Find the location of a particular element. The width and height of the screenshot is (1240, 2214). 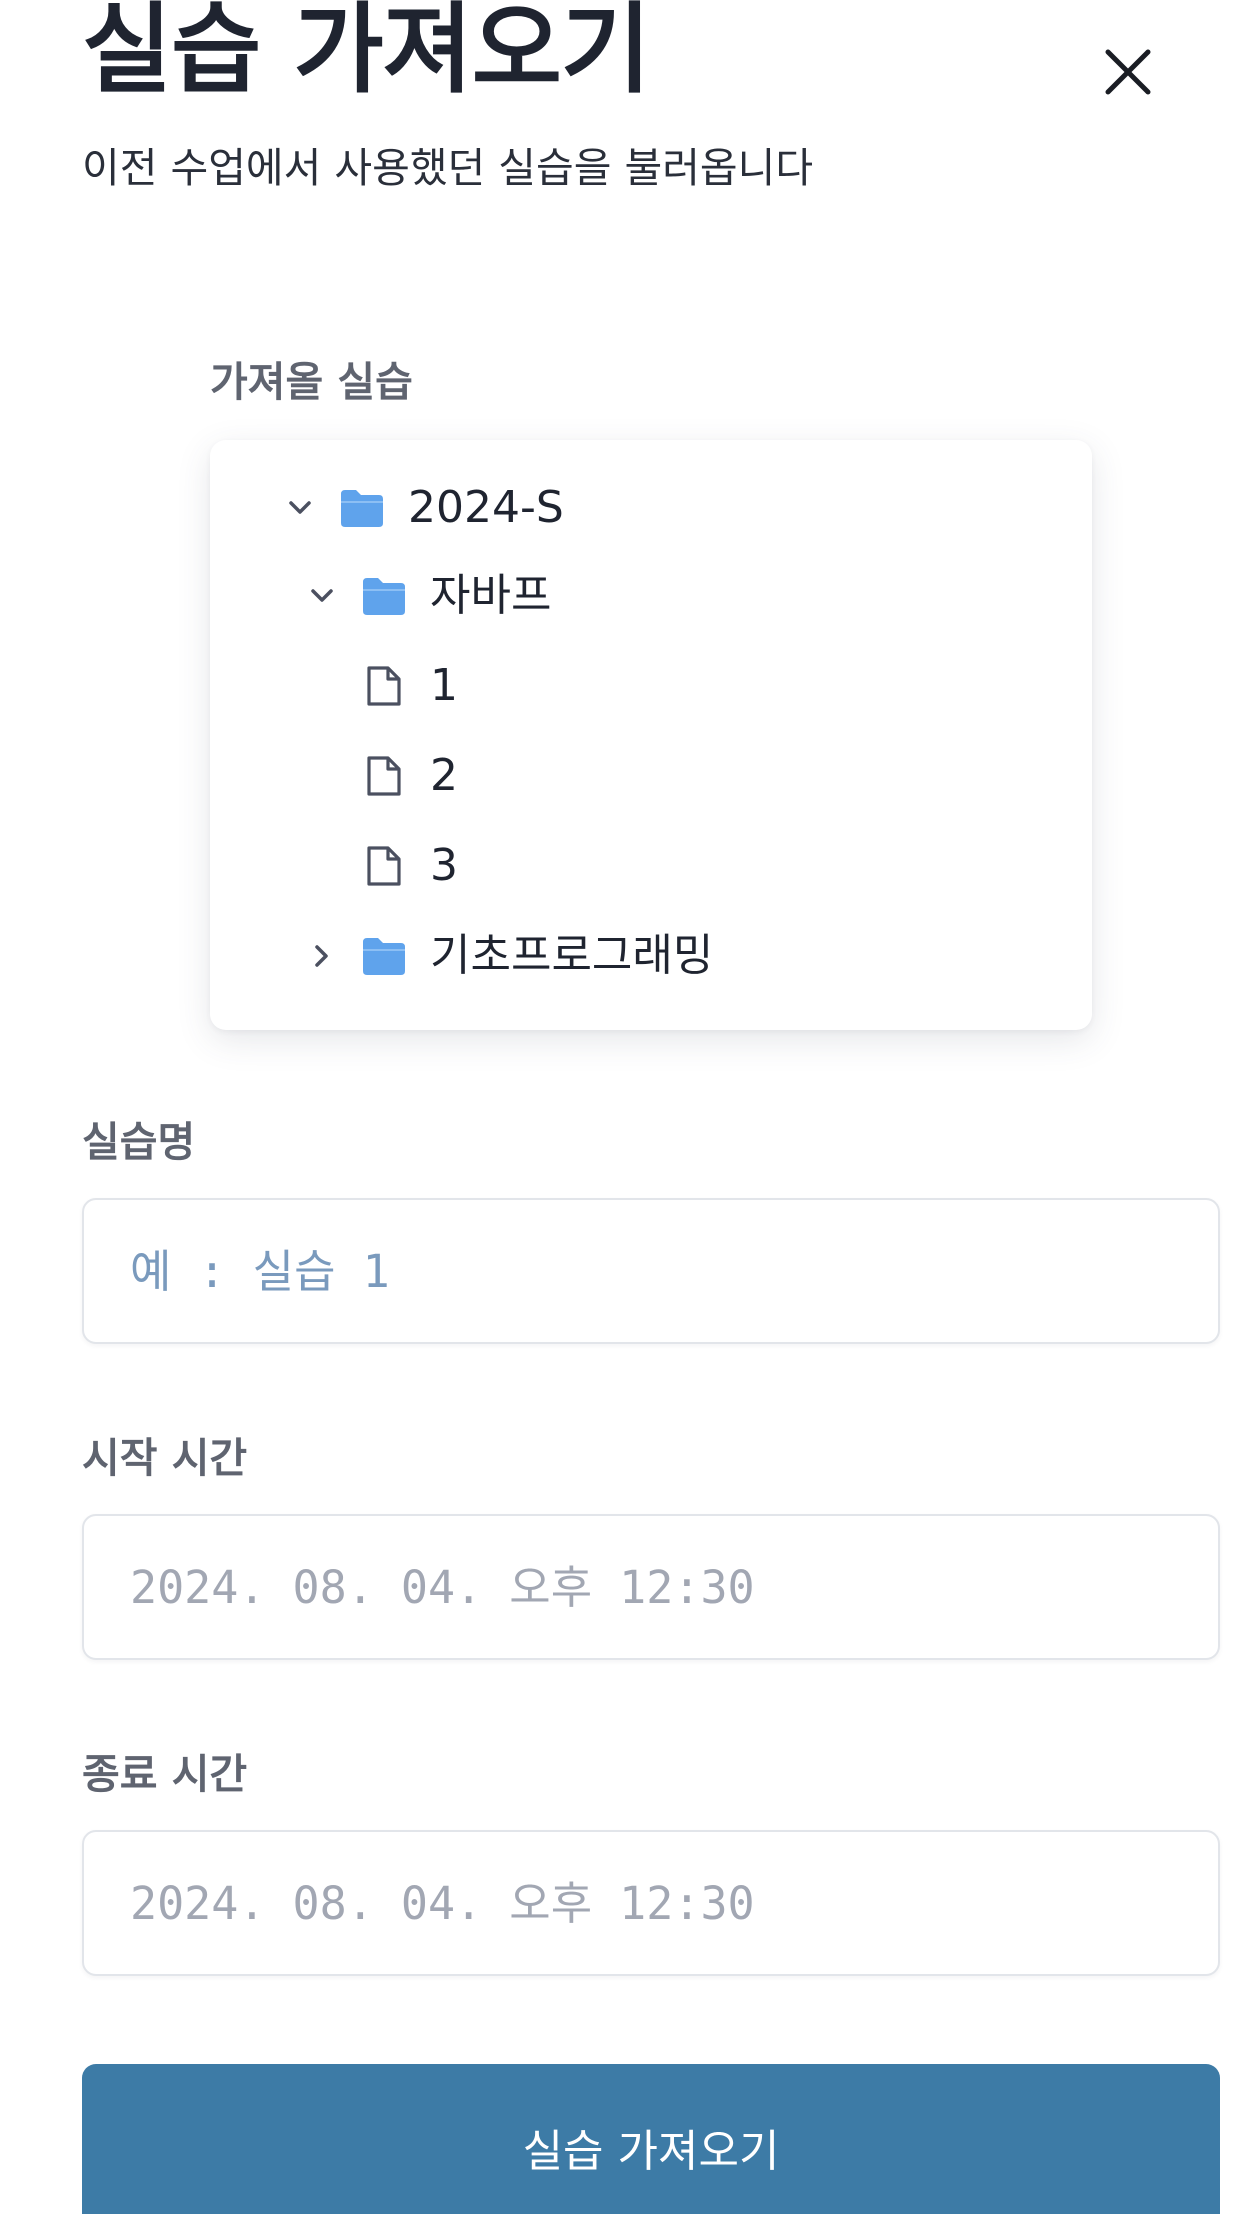

tree-label: 가져올 실습 is located at coordinates (311, 382).